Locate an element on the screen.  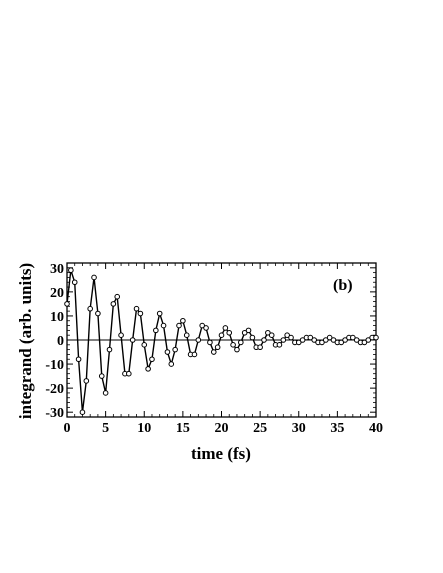
y-tick-label: 30 is located at coordinates (57, 269).